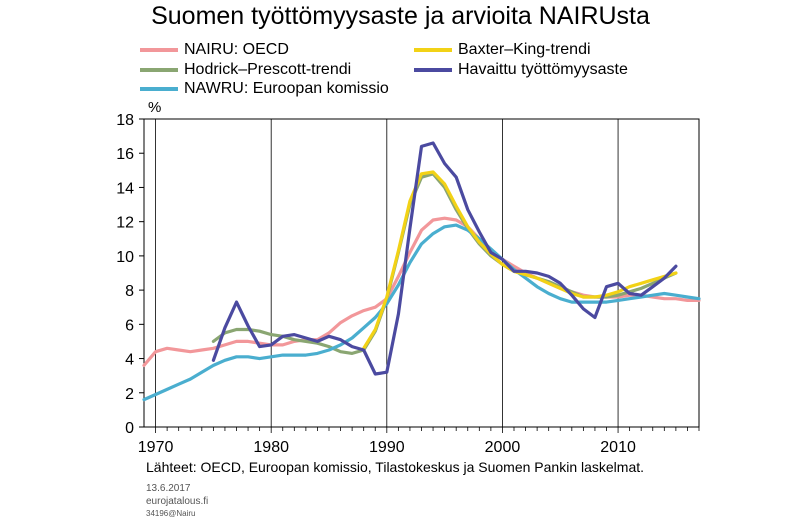 This screenshot has width=801, height=523. What do you see at coordinates (125, 120) in the screenshot?
I see `y-tick-label: 18` at bounding box center [125, 120].